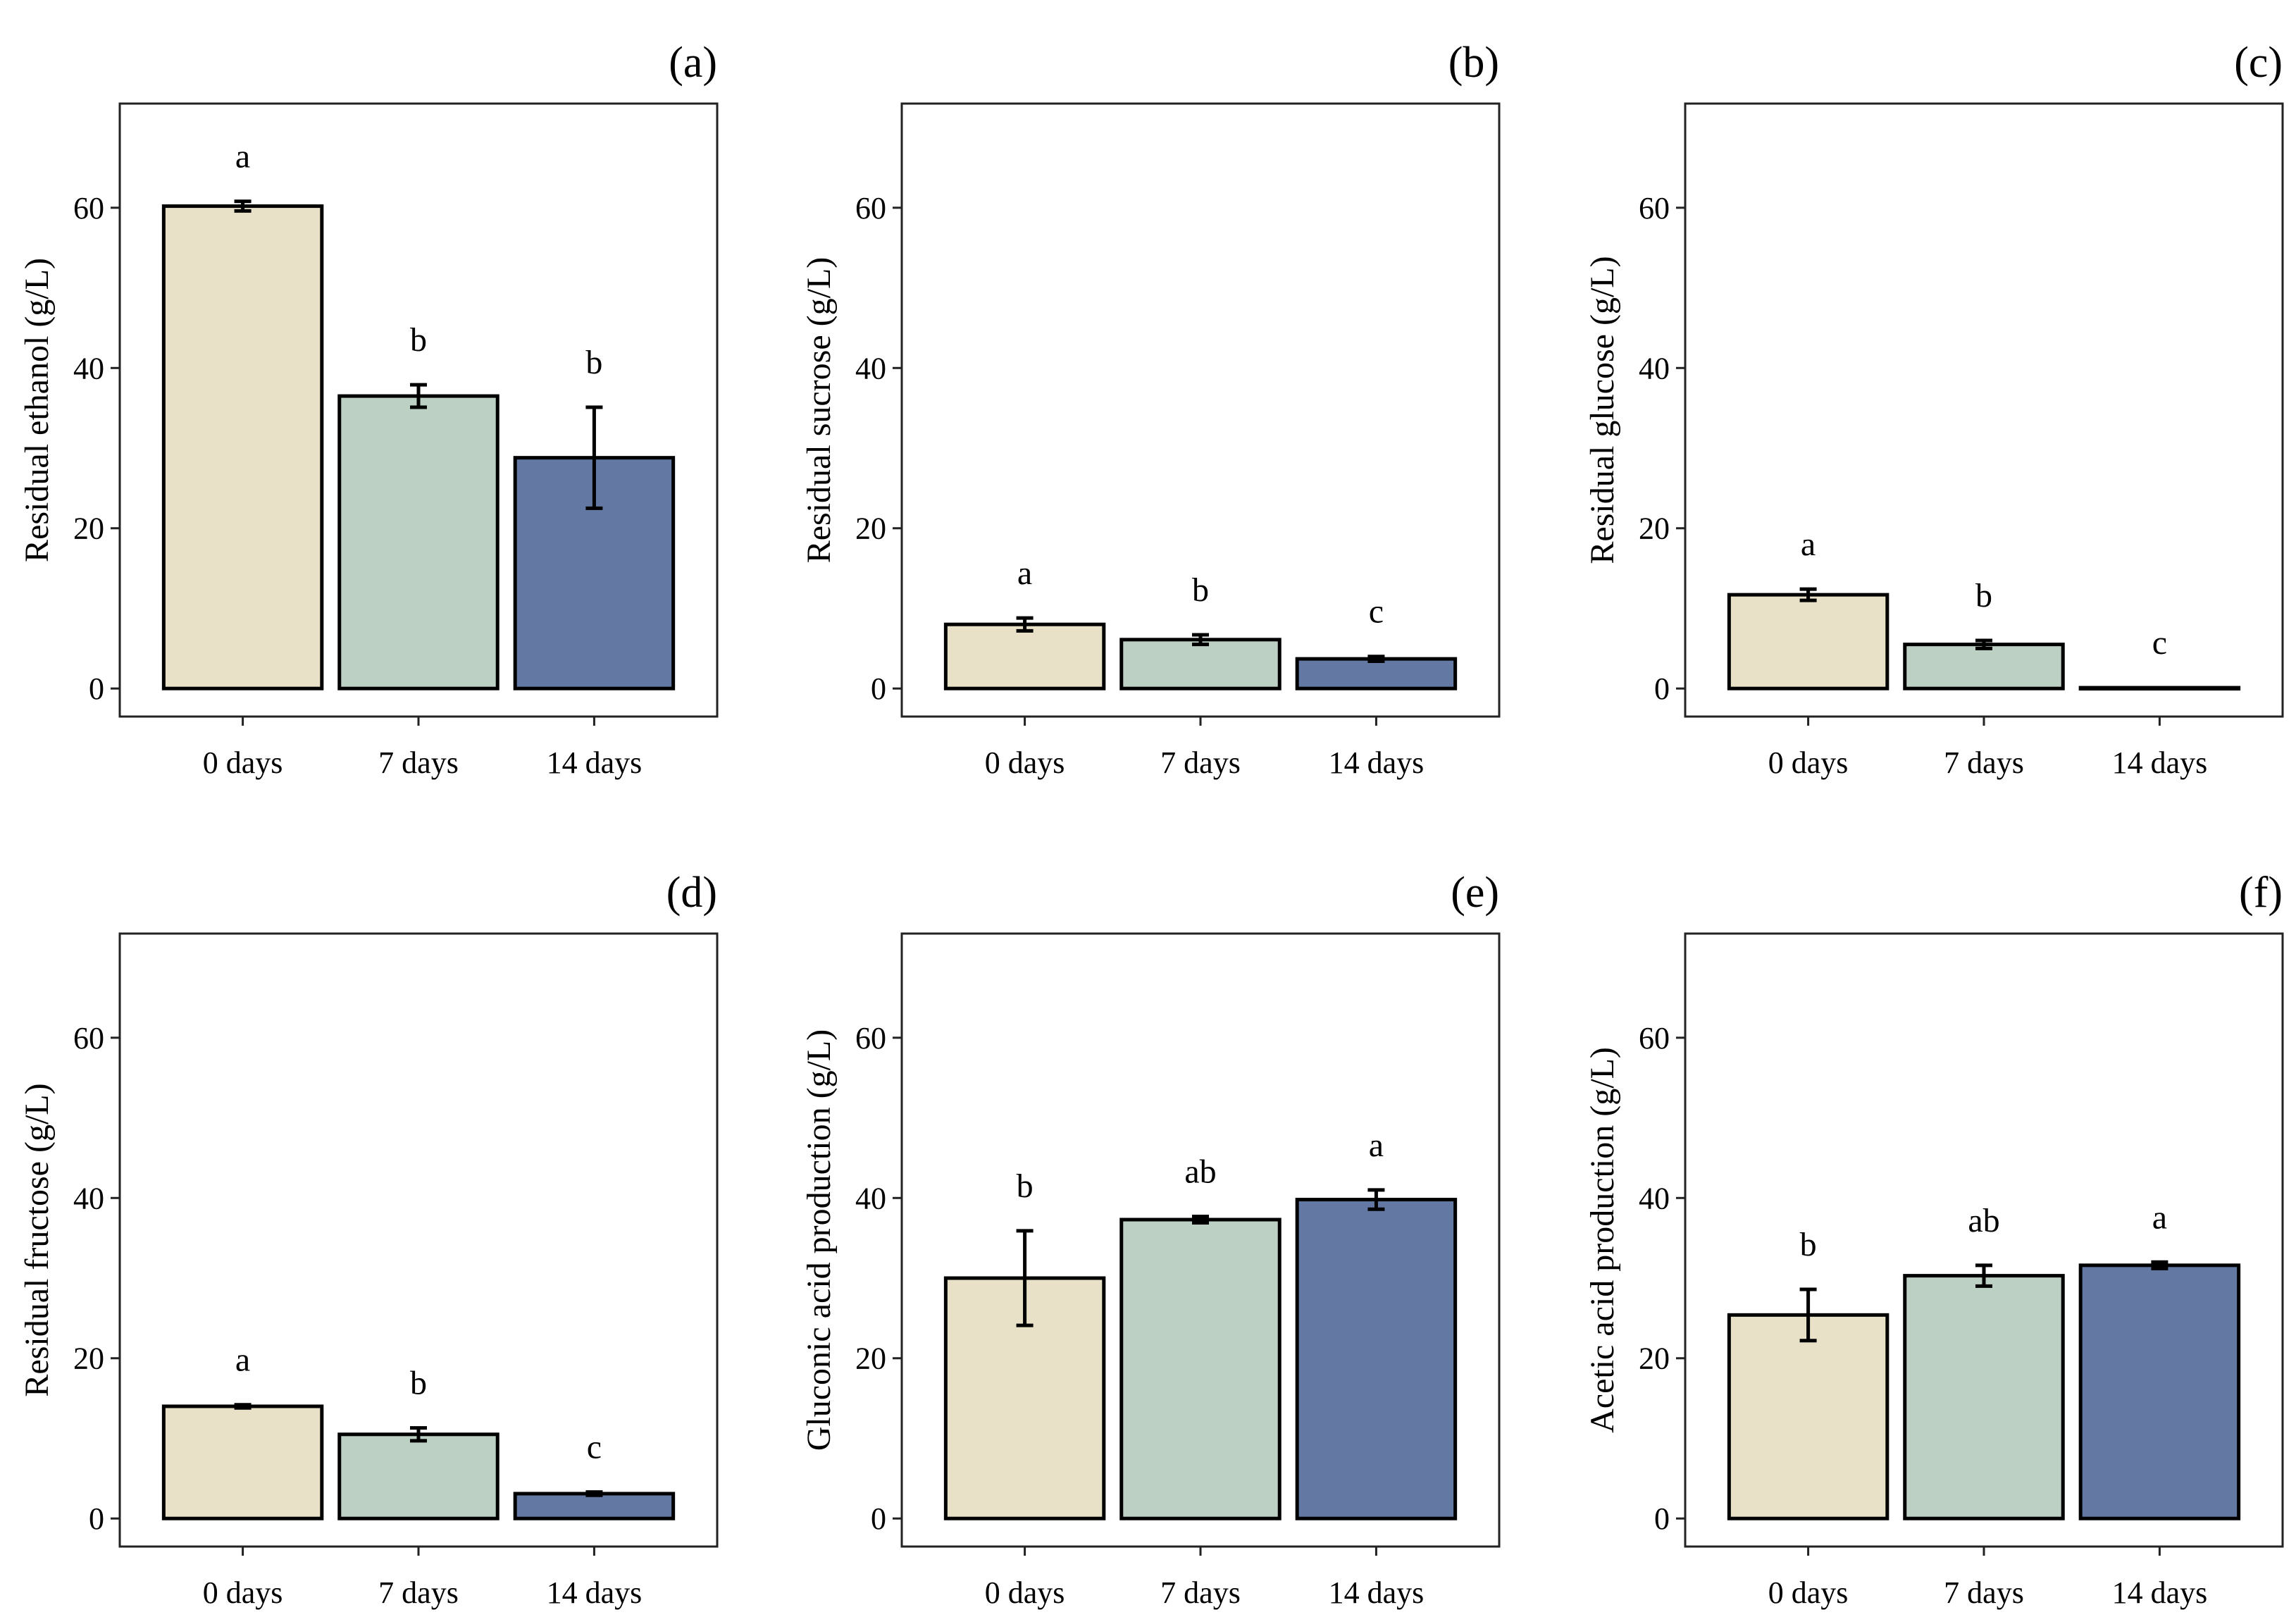  Describe the element at coordinates (2261, 893) in the screenshot. I see `panel-letter: (f)` at that location.